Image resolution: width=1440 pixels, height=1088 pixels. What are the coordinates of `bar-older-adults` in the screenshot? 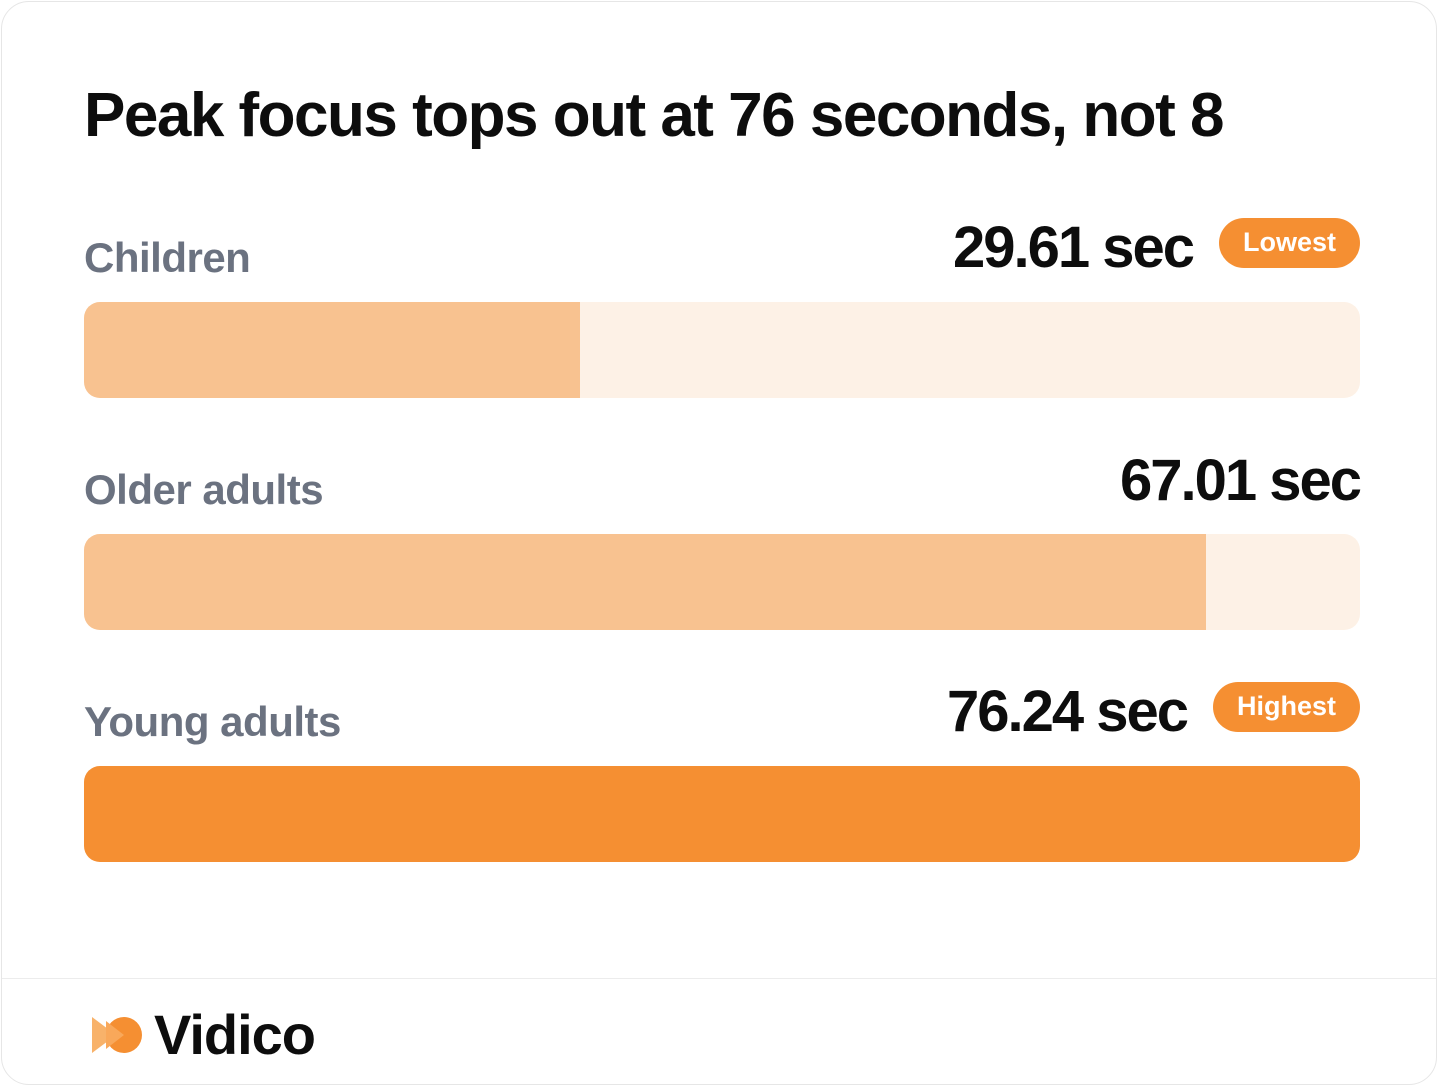 It's located at (645, 582).